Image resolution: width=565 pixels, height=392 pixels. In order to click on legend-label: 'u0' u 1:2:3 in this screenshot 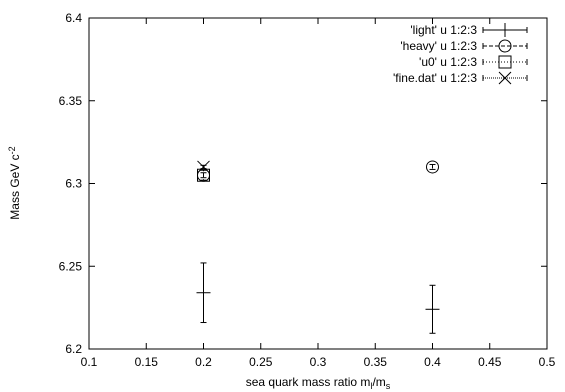, I will do `click(448, 62)`.